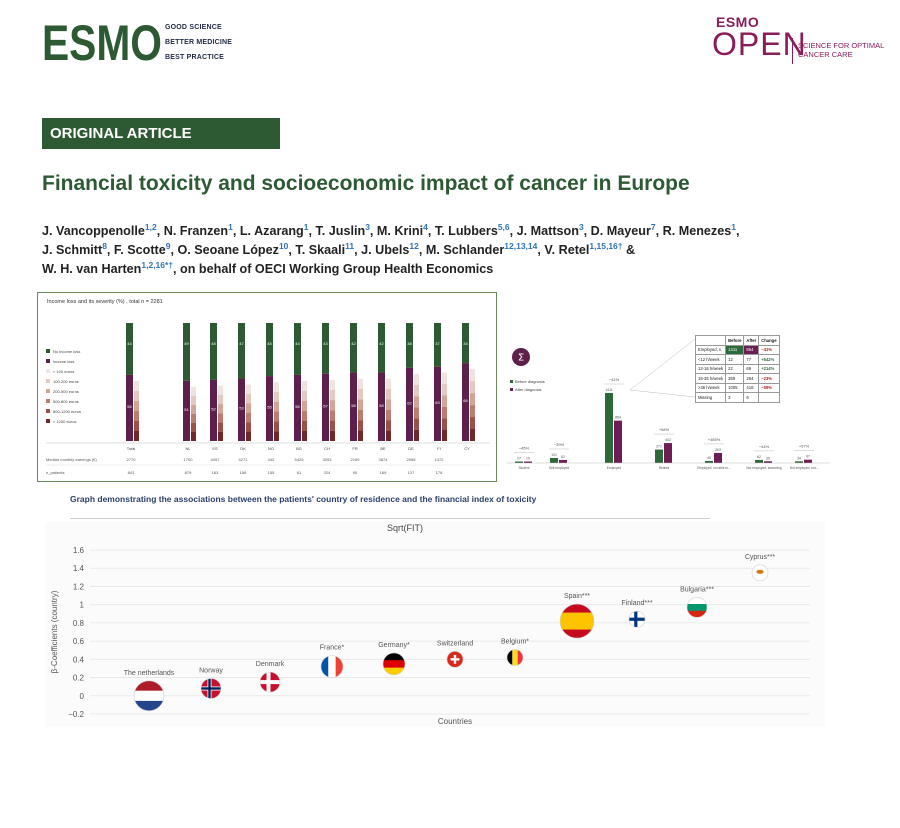 The height and width of the screenshot is (828, 900). Describe the element at coordinates (213, 343) in the screenshot. I see `bar-value: 48` at that location.